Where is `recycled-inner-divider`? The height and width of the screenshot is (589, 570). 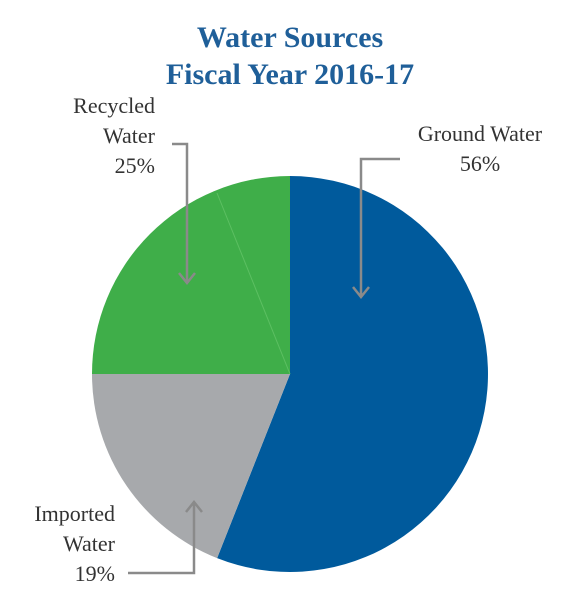
recycled-inner-divider is located at coordinates (253, 283).